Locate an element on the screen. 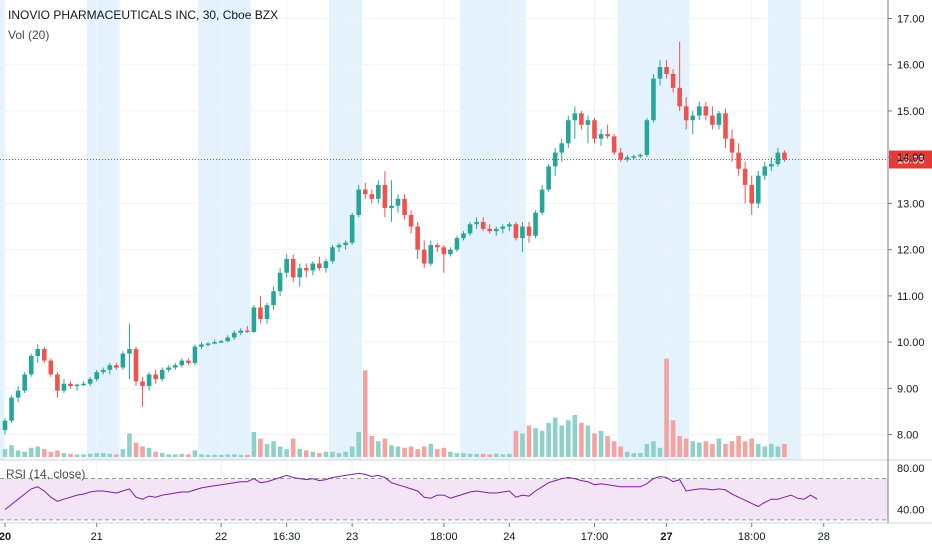 The image size is (932, 555). rsi-pane is located at coordinates (466, 491).